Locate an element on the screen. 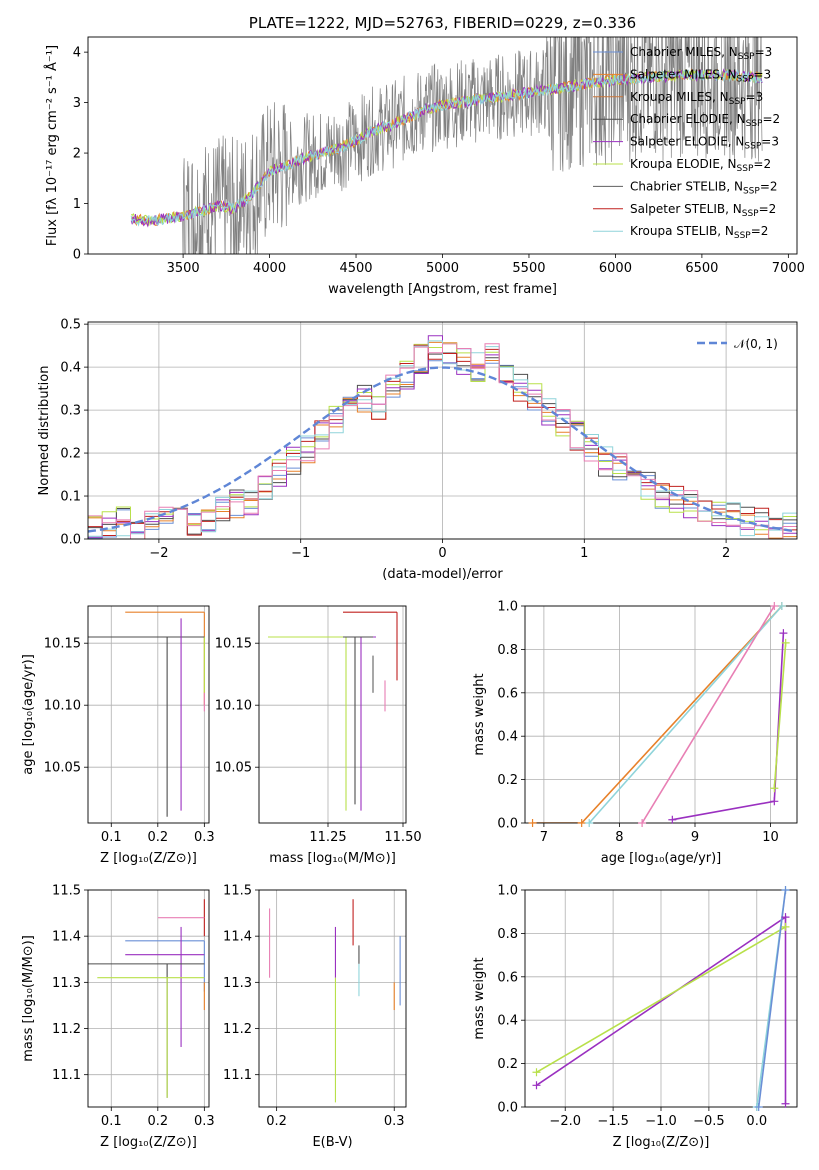 The height and width of the screenshot is (1170, 819). x-tick-label: 6500 is located at coordinates (701, 268).